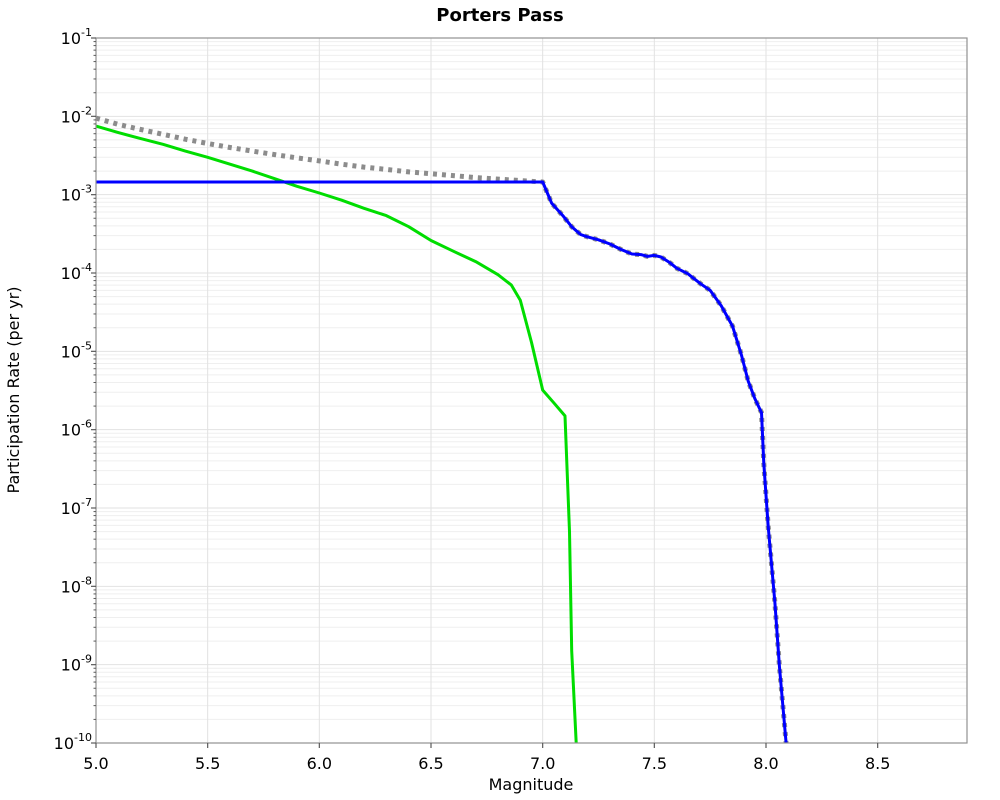  I want to click on y-tick-label: 10⁻⁷, so click(76, 507).